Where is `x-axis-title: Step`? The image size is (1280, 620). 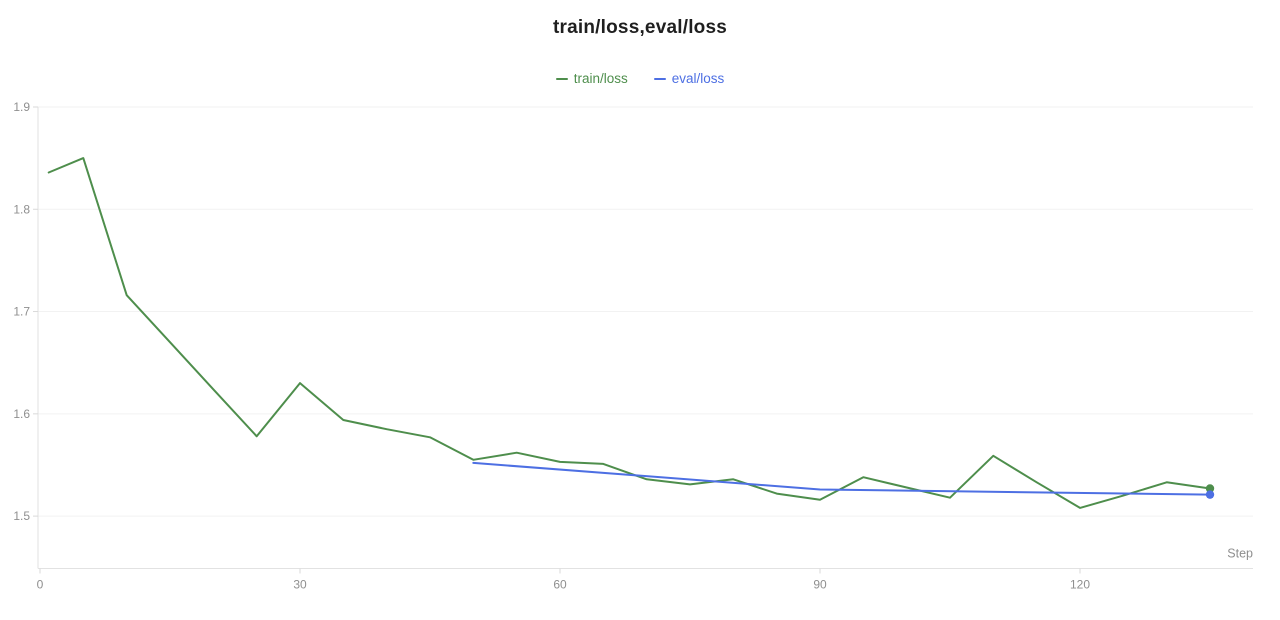
x-axis-title: Step is located at coordinates (1240, 554).